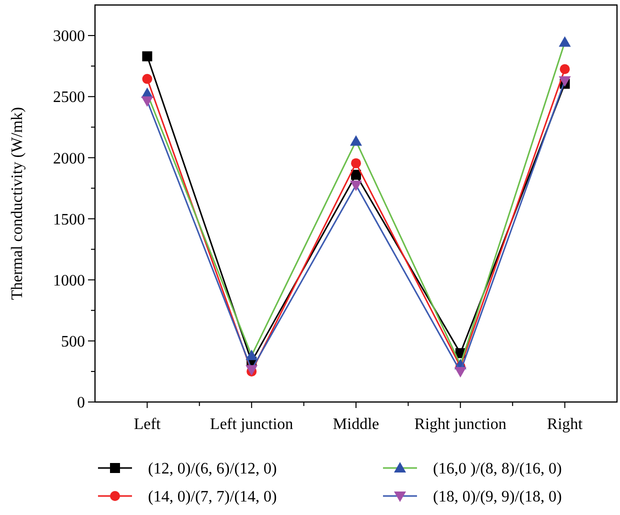  I want to click on y-axis-title: Thermal conductivity (W/mk), so click(17, 203).